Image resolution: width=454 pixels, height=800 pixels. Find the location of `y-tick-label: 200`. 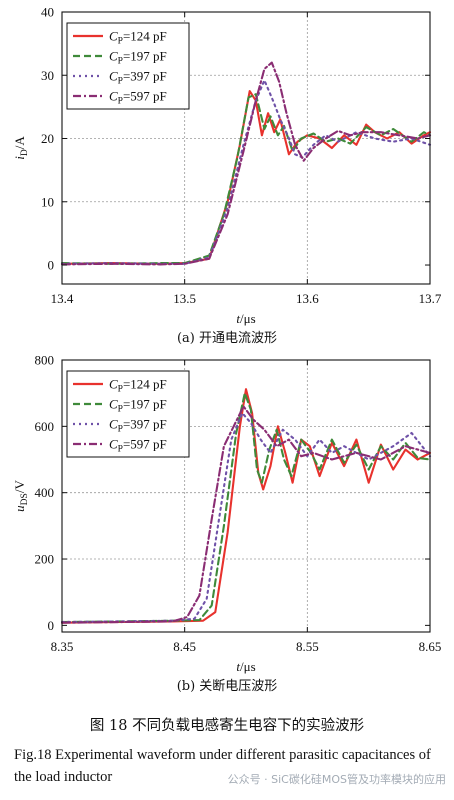

y-tick-label: 200 is located at coordinates (45, 559).